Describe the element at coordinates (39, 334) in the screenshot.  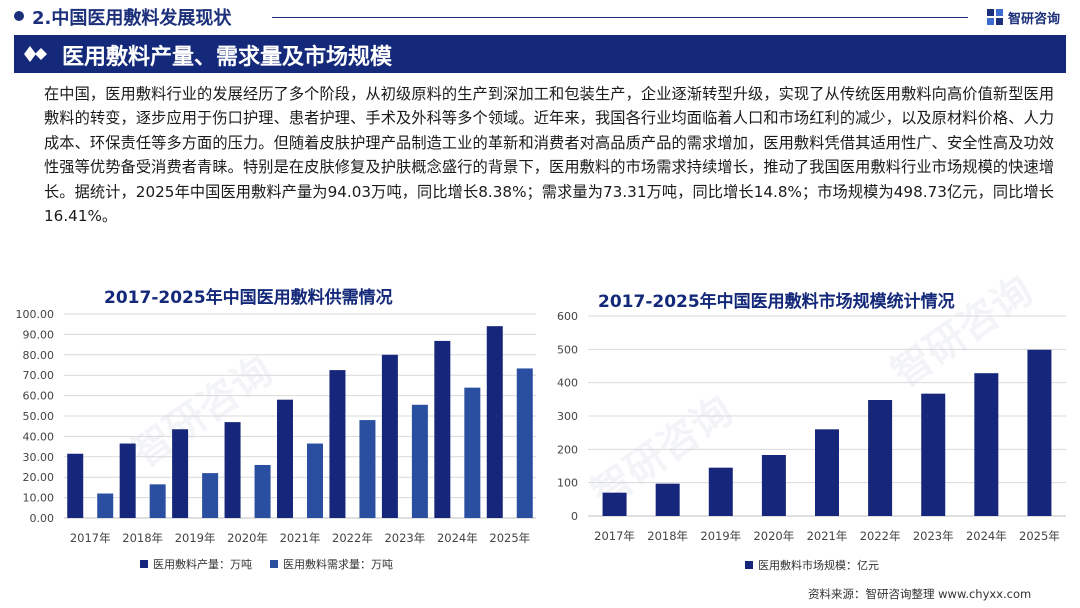
I see `y-tick-label: 90.00` at that location.